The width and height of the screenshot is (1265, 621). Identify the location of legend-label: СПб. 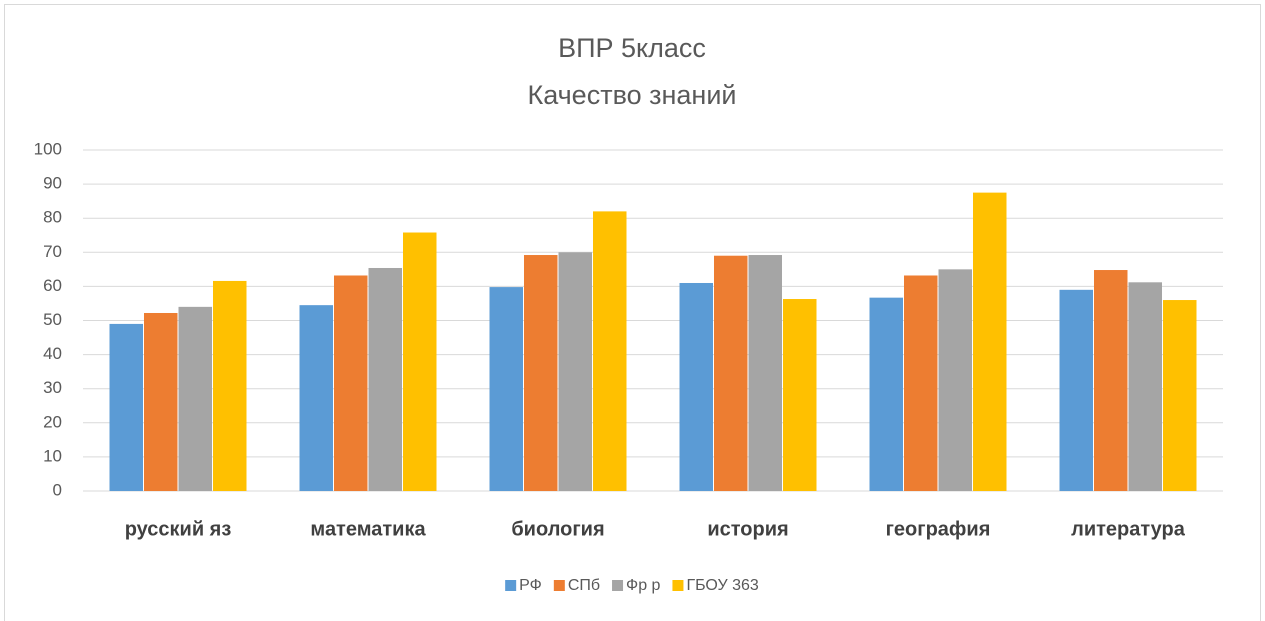
(584, 585).